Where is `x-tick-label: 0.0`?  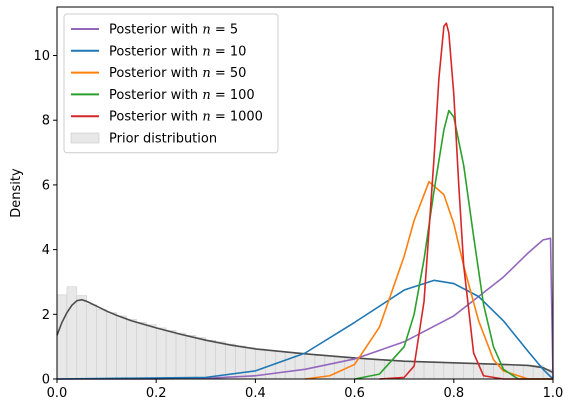
x-tick-label: 0.0 is located at coordinates (57, 393).